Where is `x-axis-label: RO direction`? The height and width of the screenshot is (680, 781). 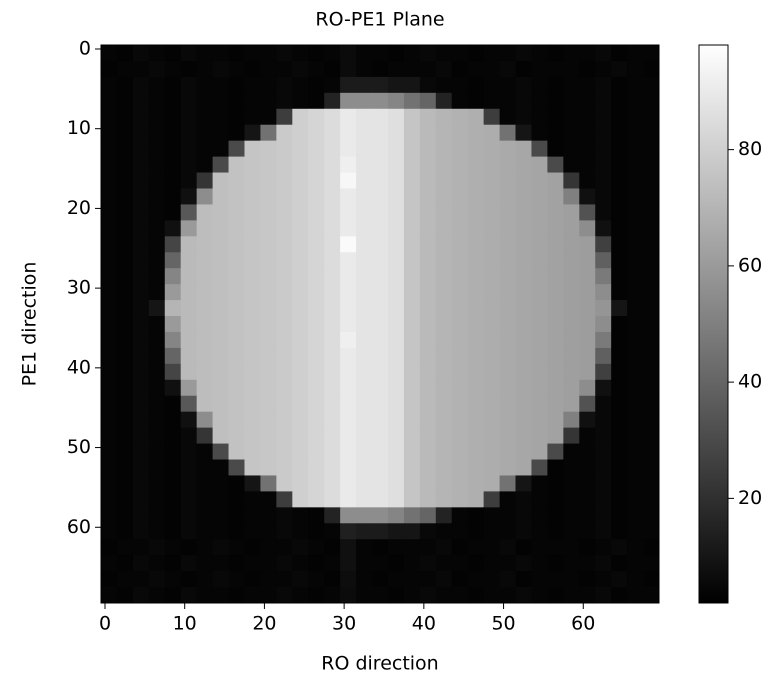 x-axis-label: RO direction is located at coordinates (379, 664).